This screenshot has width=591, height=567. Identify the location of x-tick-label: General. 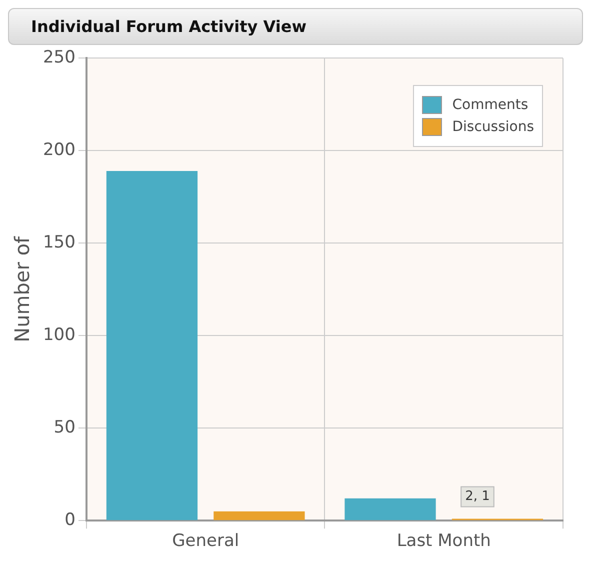
(206, 541).